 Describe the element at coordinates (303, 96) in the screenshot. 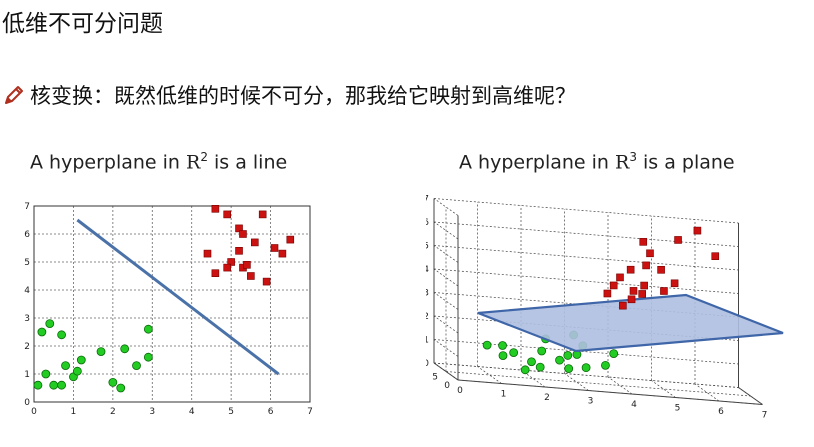

I see `bullet-text: 核变换：既然低维的时候不可分，那我给它映射到高维呢？` at that location.